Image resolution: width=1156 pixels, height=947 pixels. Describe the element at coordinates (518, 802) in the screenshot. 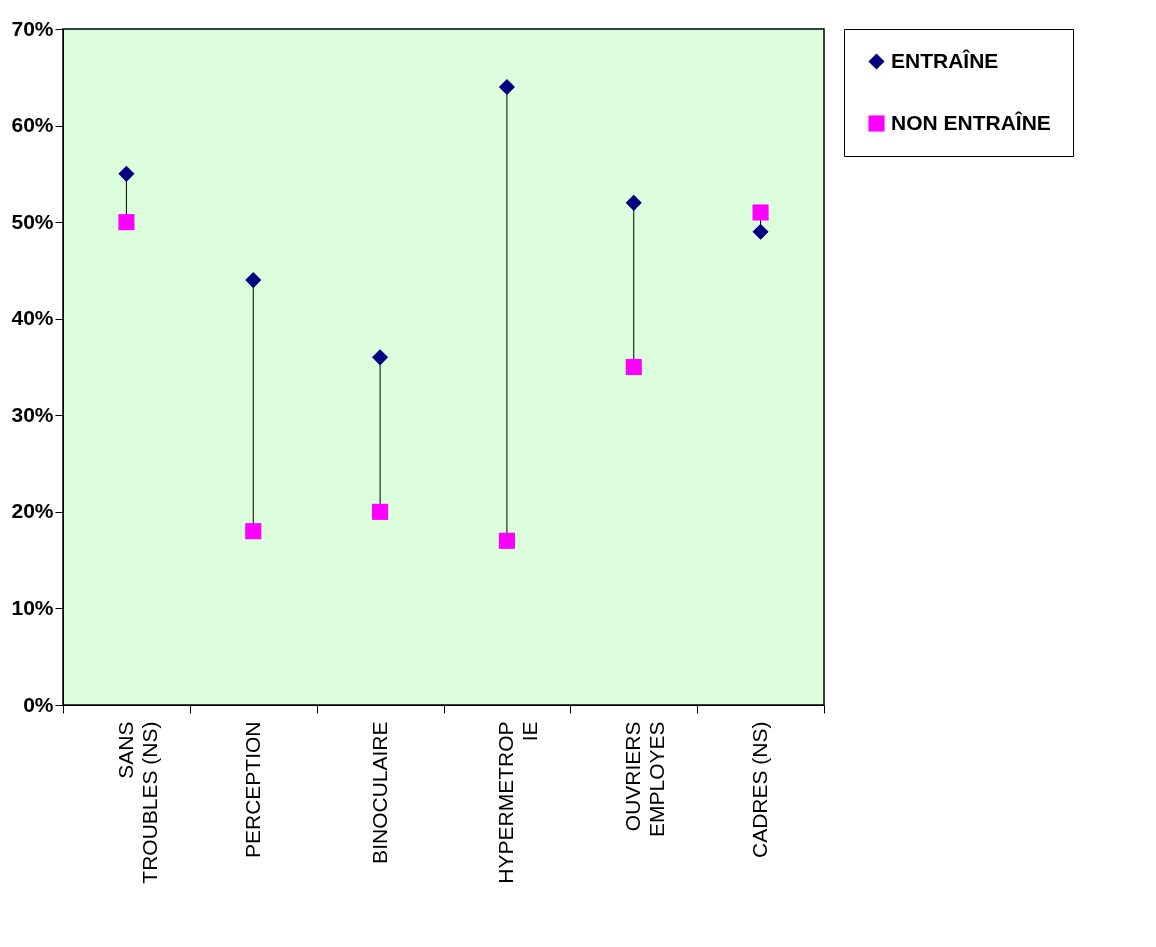

I see `x-tick-label: HYPERMETROP IE` at that location.